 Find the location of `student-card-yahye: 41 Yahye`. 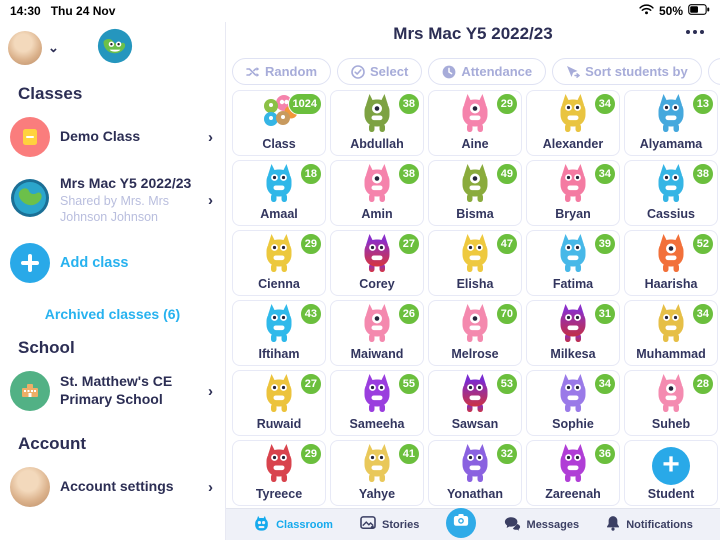

student-card-yahye: 41 Yahye is located at coordinates (377, 473).